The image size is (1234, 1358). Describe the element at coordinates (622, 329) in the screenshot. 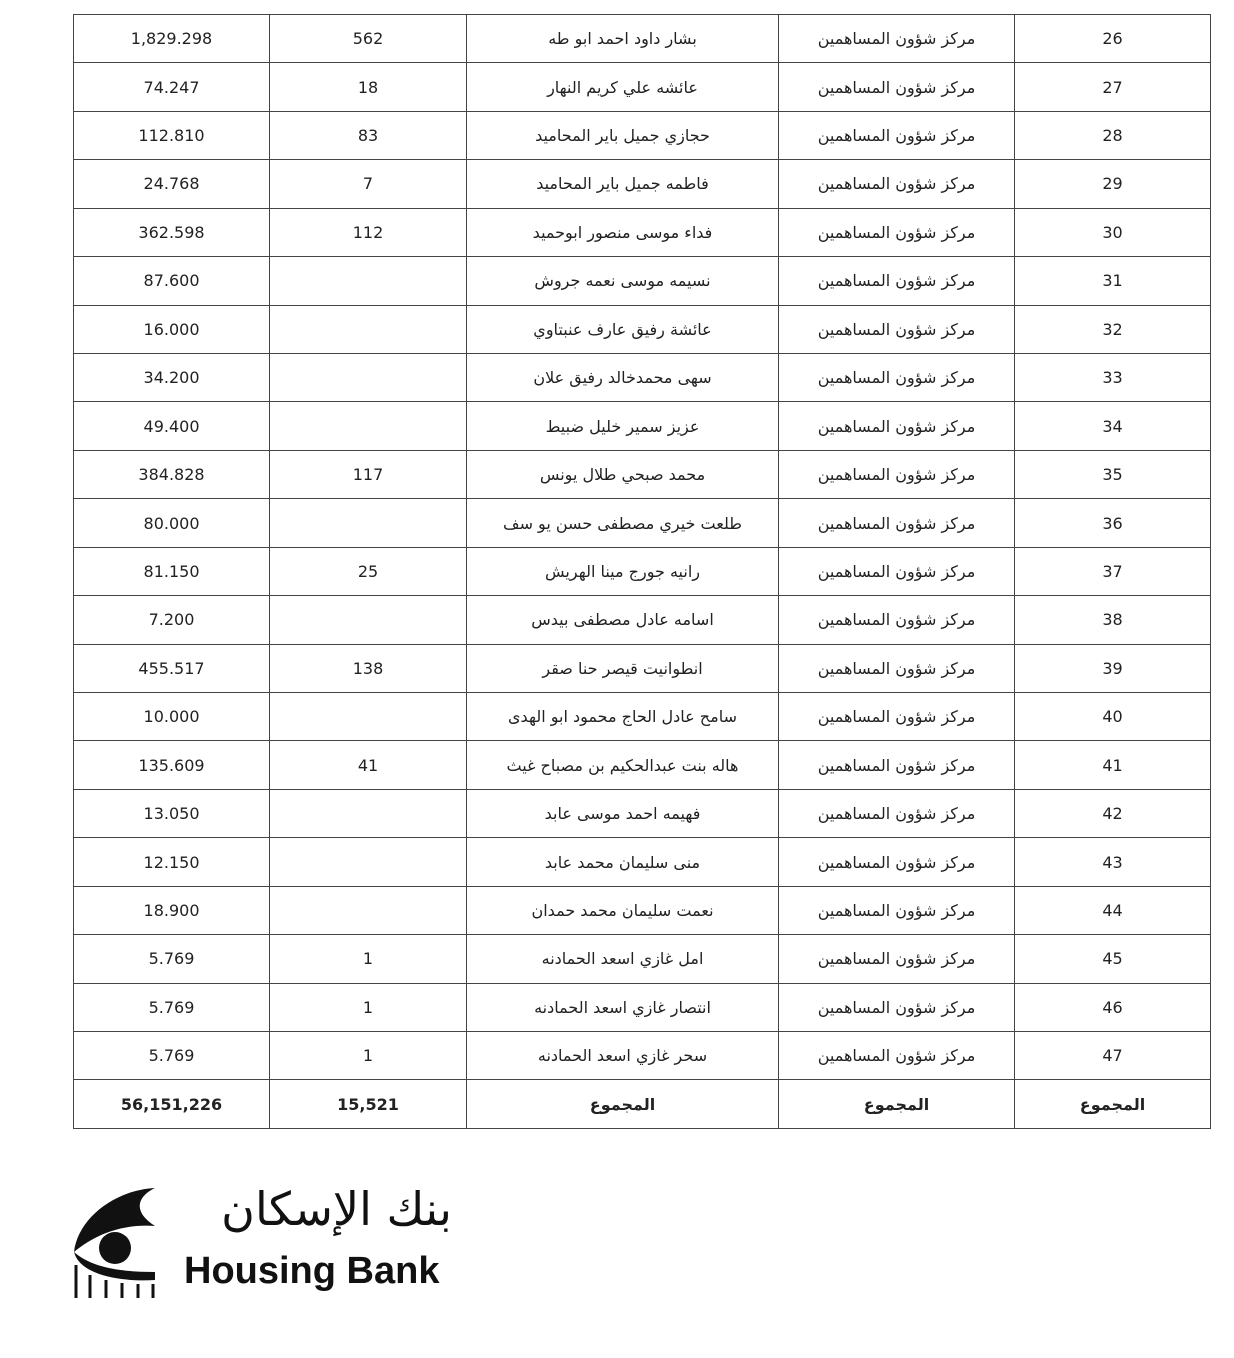

I see `table-cell: عائشة رفيق عارف عنبتاوي` at that location.